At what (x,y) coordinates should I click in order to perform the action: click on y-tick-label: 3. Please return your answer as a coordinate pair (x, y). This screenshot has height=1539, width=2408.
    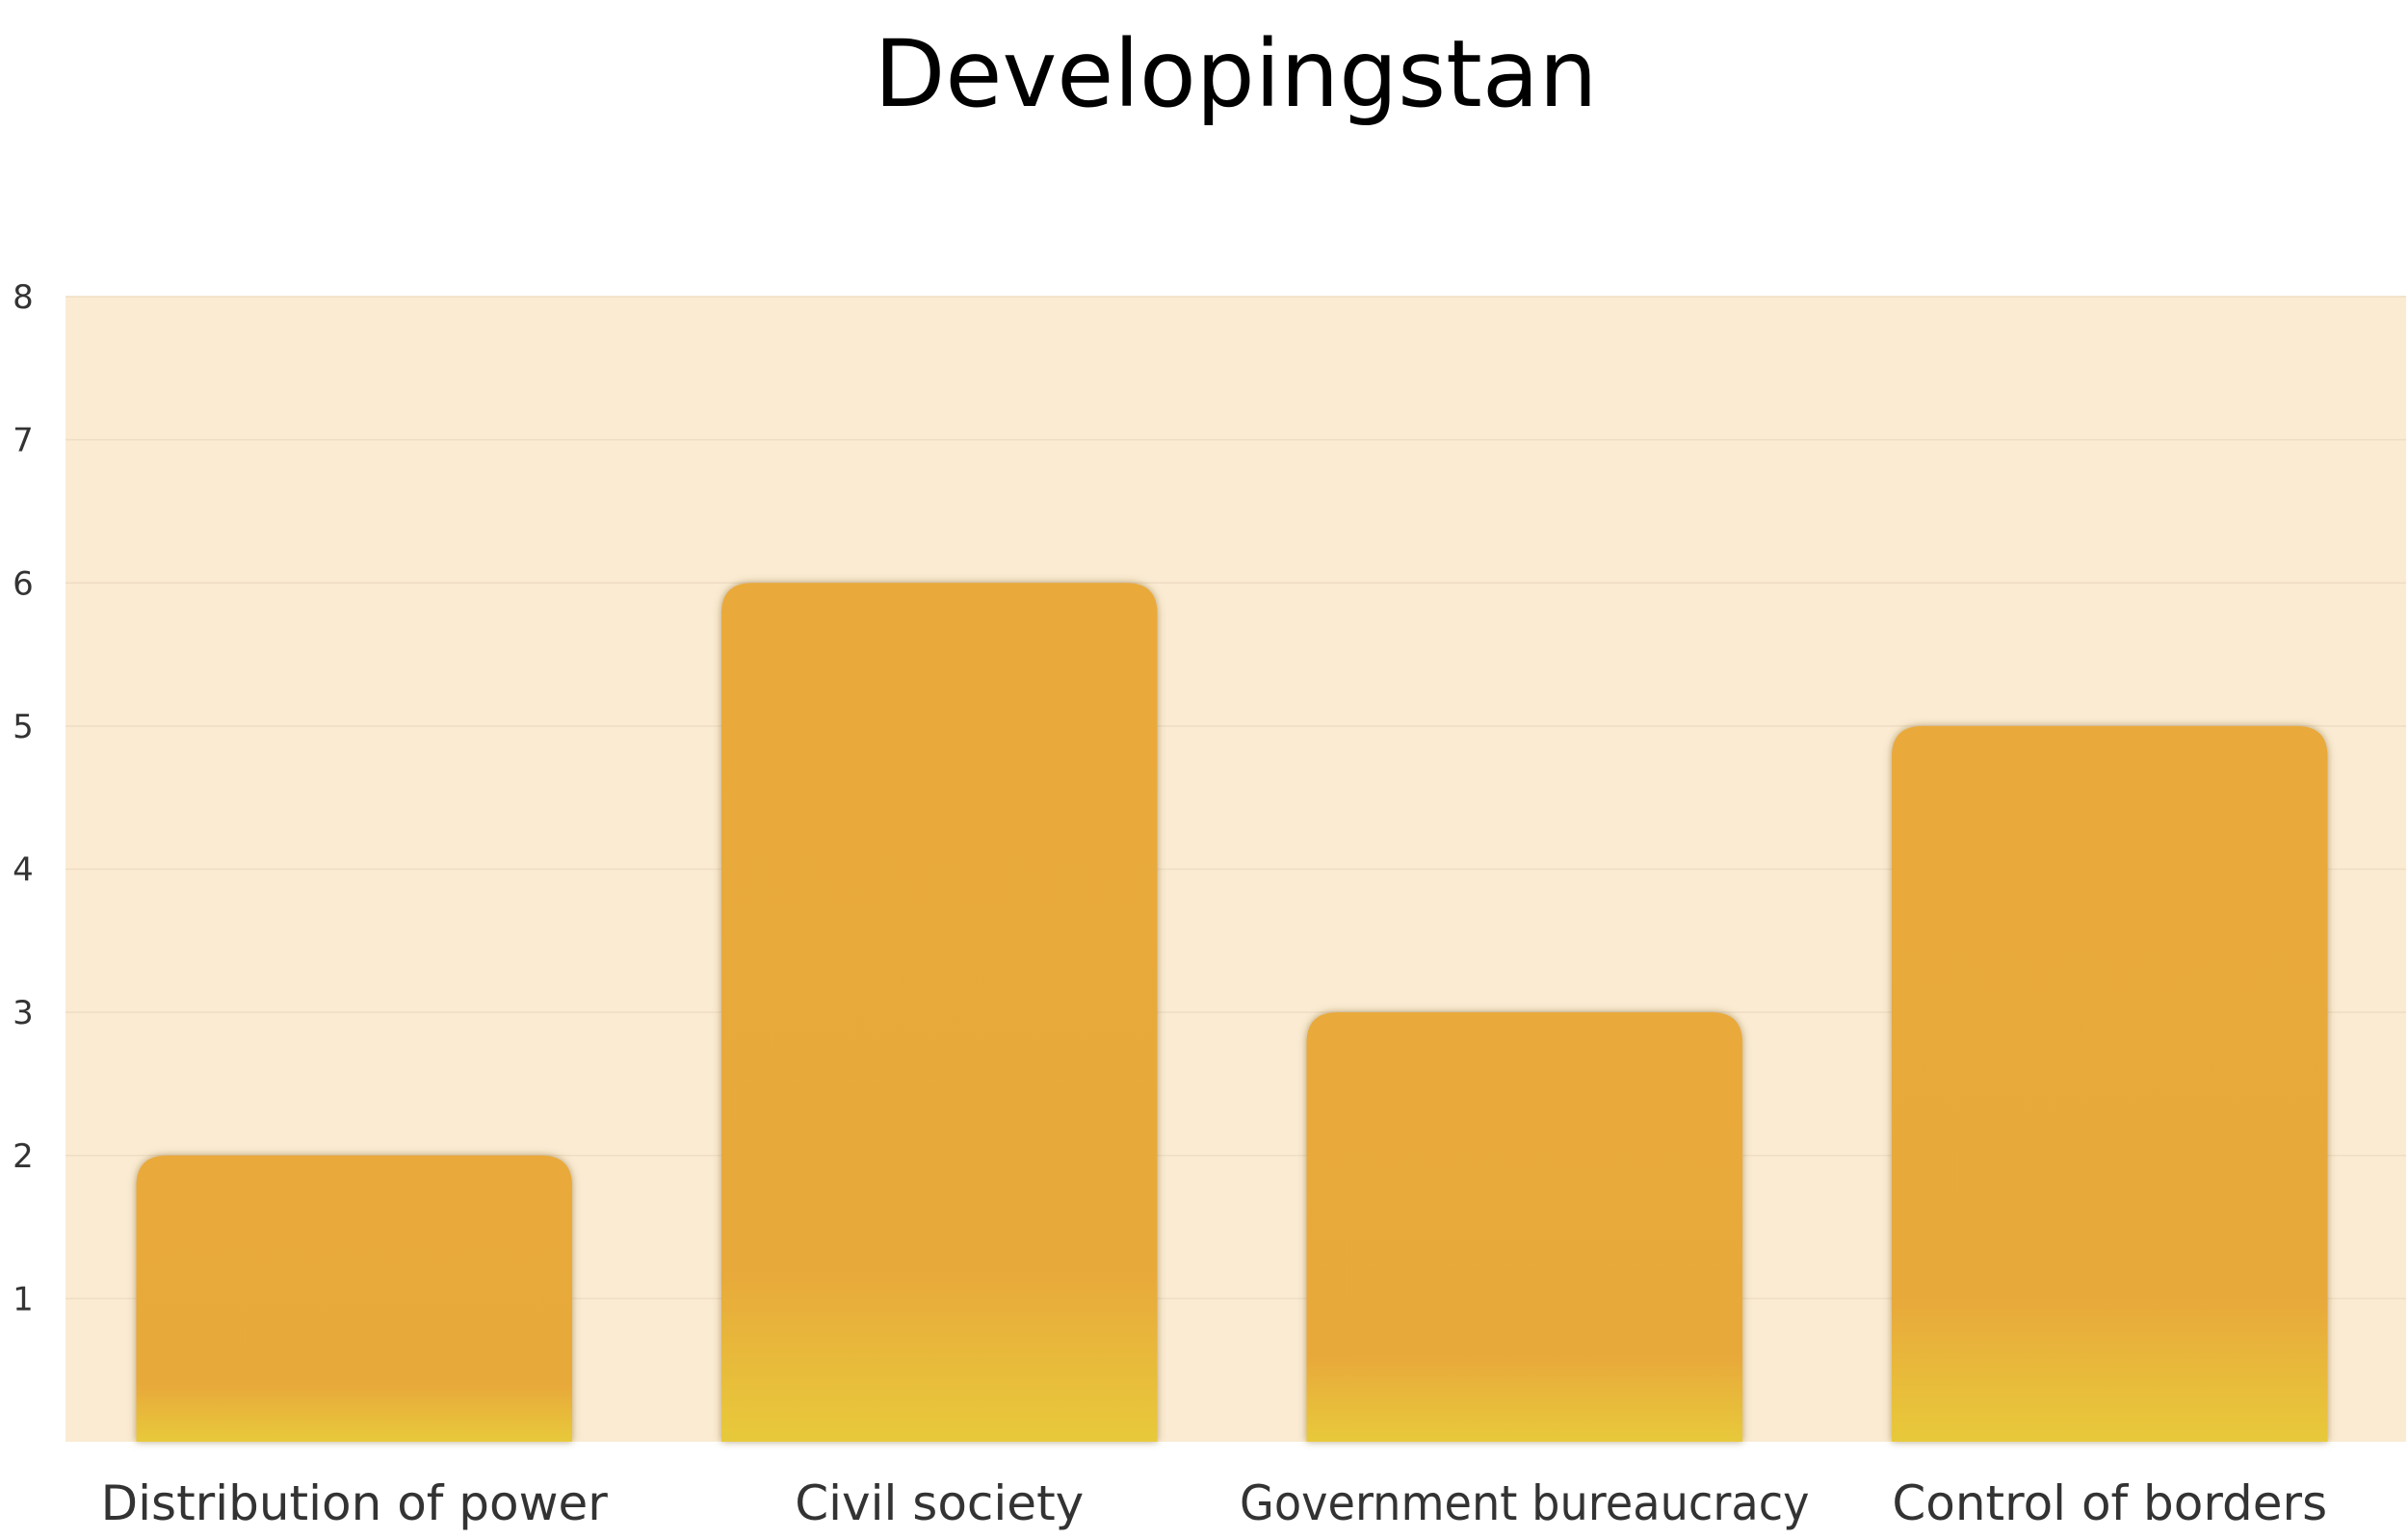
    Looking at the image, I should click on (23, 1013).